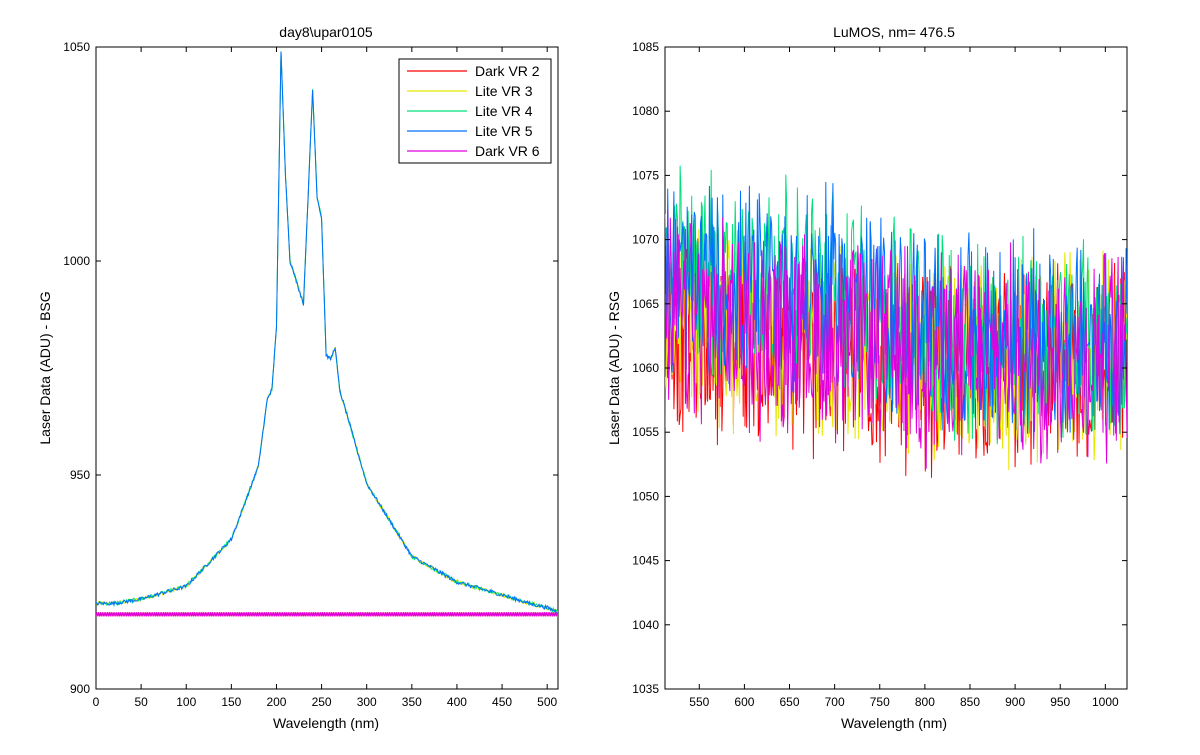 This screenshot has width=1200, height=755. Describe the element at coordinates (231, 702) in the screenshot. I see `left-x-tick-label: 150` at that location.